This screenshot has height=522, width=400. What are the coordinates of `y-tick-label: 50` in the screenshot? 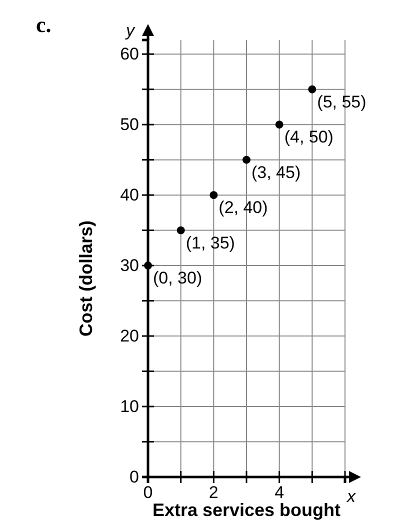 It's located at (129, 124).